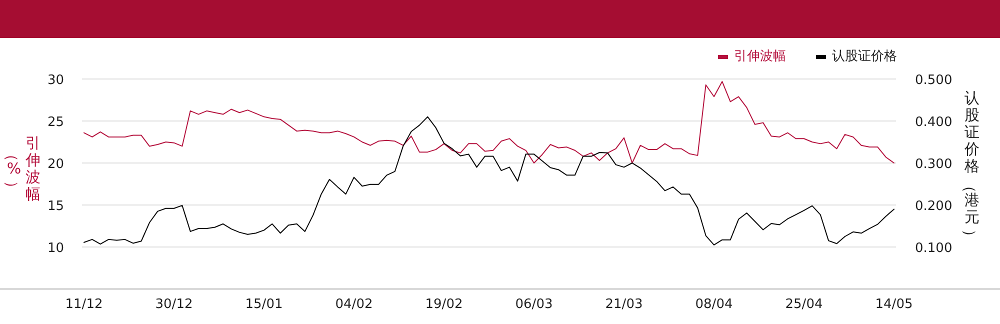 Image resolution: width=1000 pixels, height=324 pixels. Describe the element at coordinates (174, 304) in the screenshot. I see `x-tick-label: 30/12` at that location.